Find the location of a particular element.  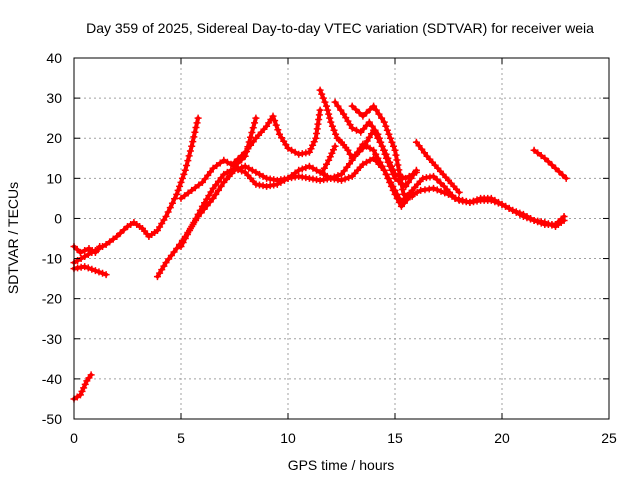

x-tick-label: 15 is located at coordinates (395, 438).